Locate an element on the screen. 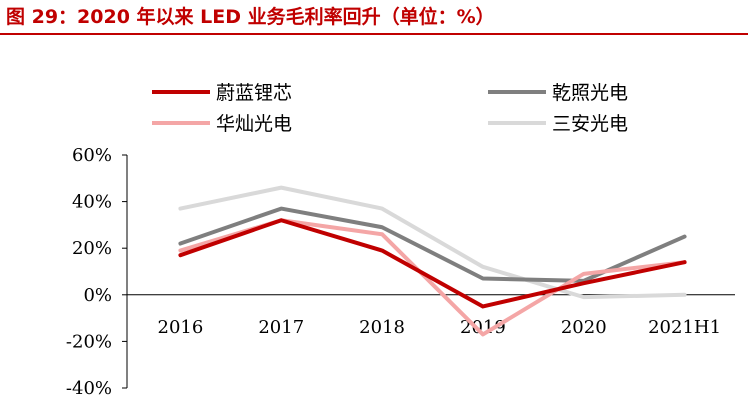 The image size is (748, 402). y-axis-ticks is located at coordinates (124, 271).